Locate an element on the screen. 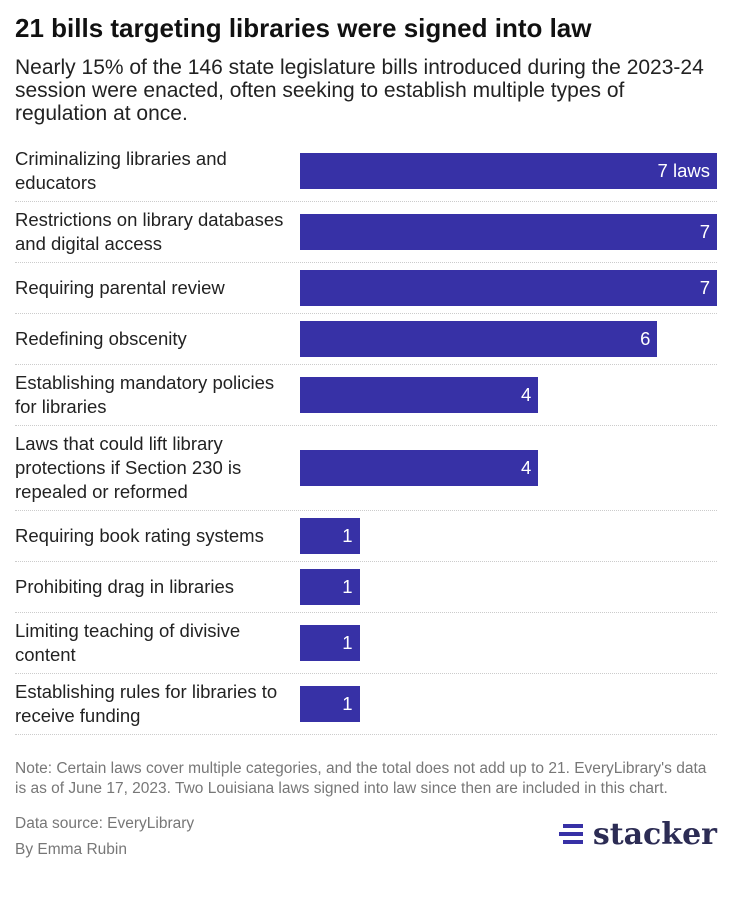 The width and height of the screenshot is (731, 900). bar-row: Requiring book rating systems 1 is located at coordinates (366, 536).